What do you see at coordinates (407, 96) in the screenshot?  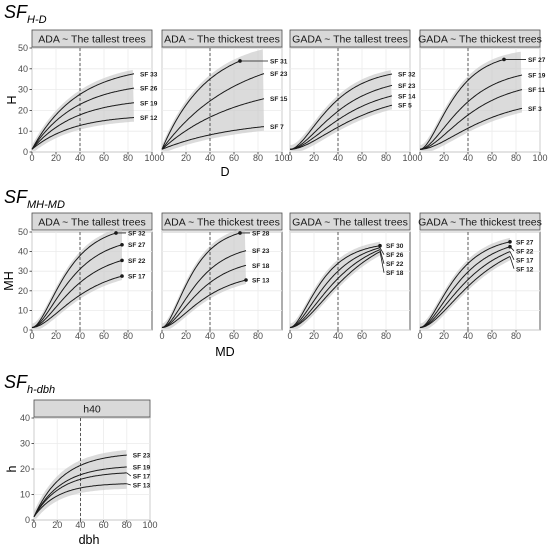 I see `series-label: SF 14` at bounding box center [407, 96].